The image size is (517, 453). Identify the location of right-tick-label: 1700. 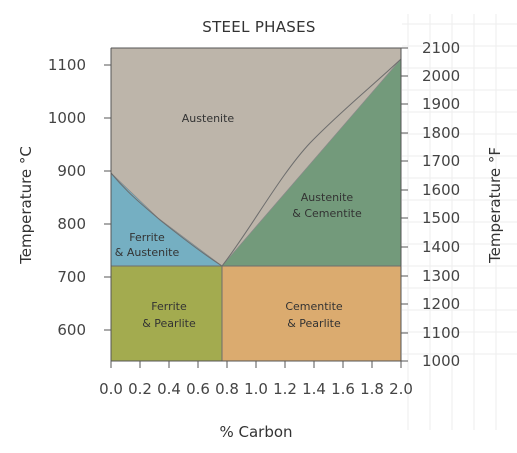
(441, 161).